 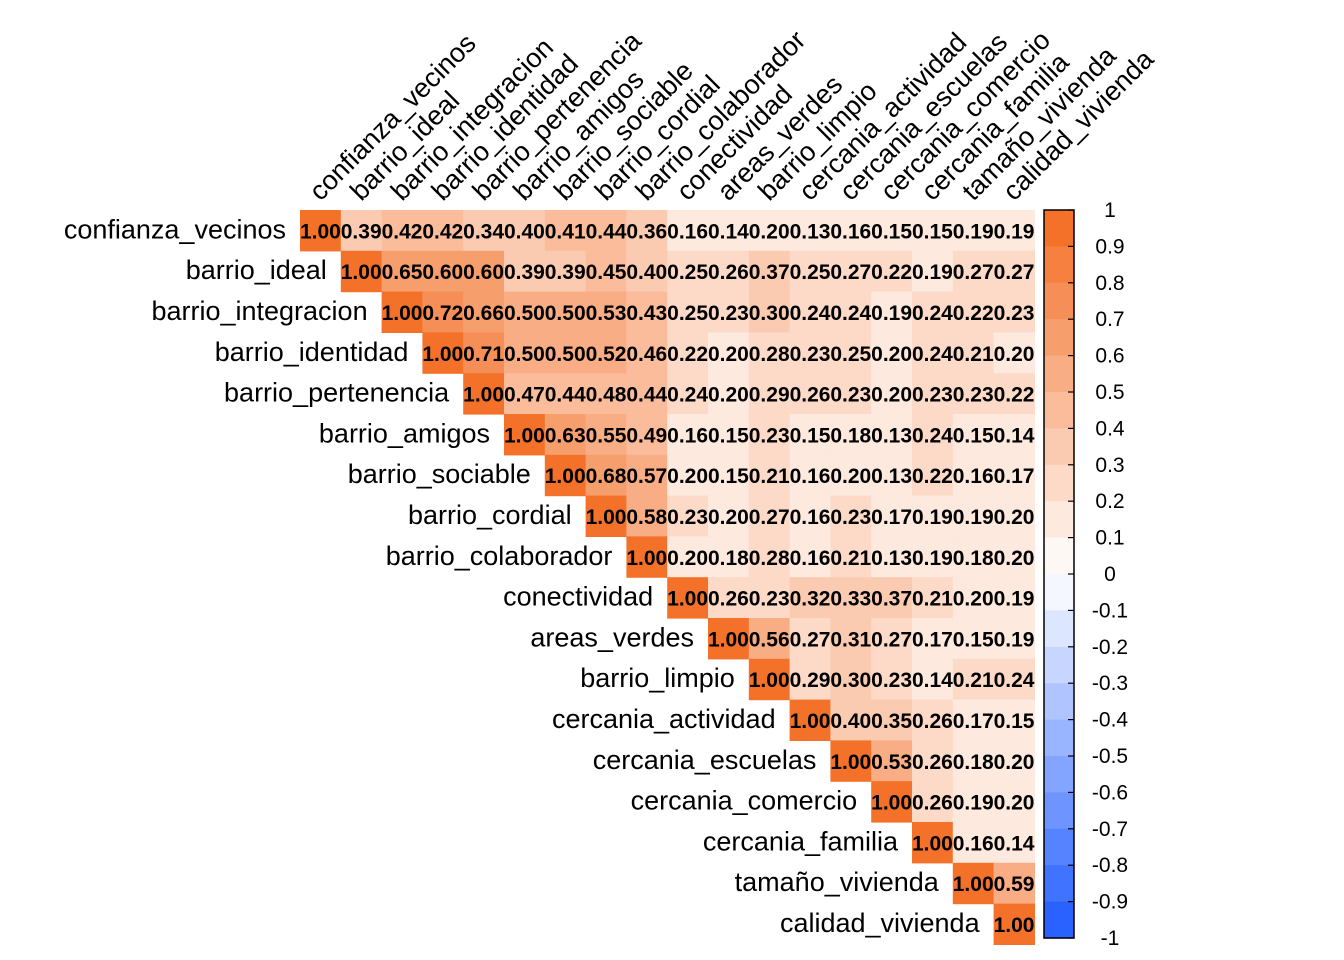 What do you see at coordinates (892, 720) in the screenshot?
I see `heatmap-cell-cercania_actividad-cercania_comercio` at bounding box center [892, 720].